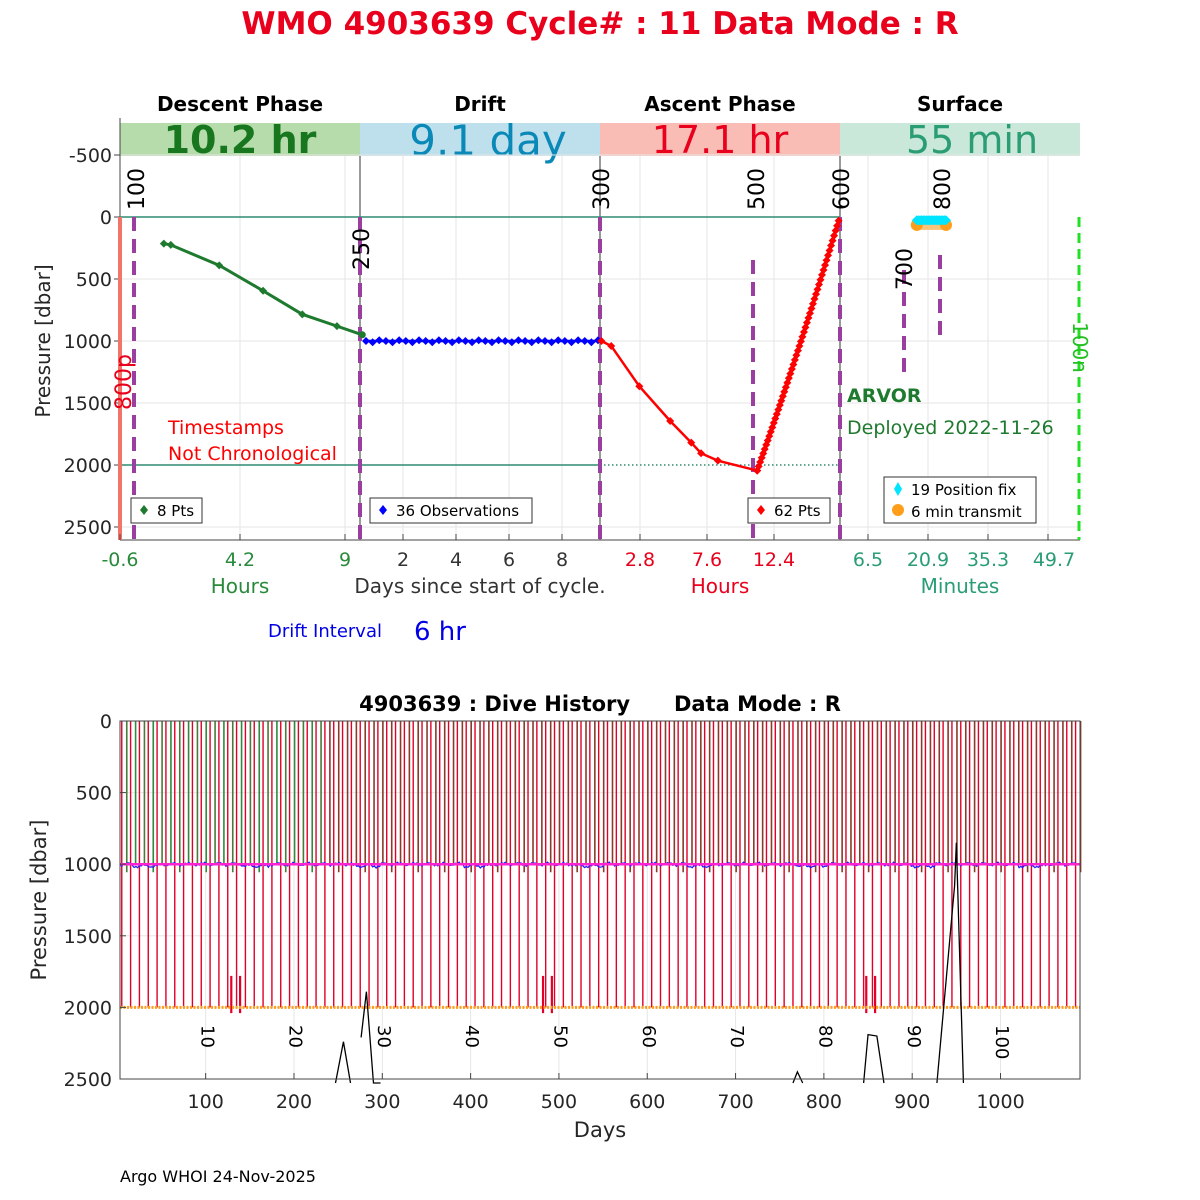 The width and height of the screenshot is (1200, 1200). What do you see at coordinates (206, 1102) in the screenshot?
I see `bottom-xtick-label: 100` at bounding box center [206, 1102].